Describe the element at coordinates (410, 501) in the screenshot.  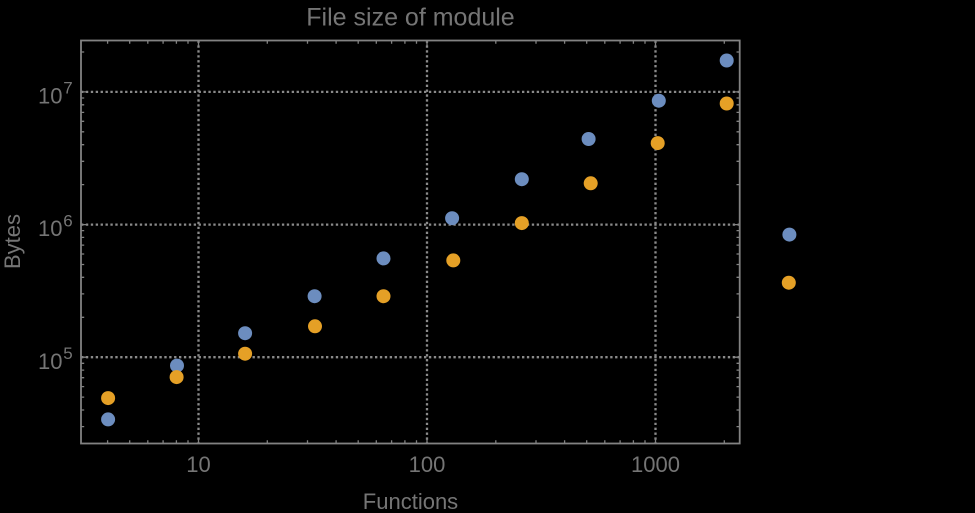
I see `svg-text: Functions` at that location.